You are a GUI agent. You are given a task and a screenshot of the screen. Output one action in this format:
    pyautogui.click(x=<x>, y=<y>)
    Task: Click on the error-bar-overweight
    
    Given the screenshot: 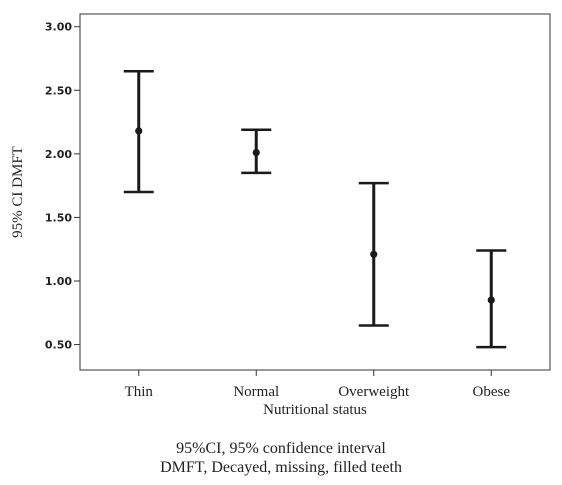 What is the action you would take?
    pyautogui.click(x=373, y=254)
    